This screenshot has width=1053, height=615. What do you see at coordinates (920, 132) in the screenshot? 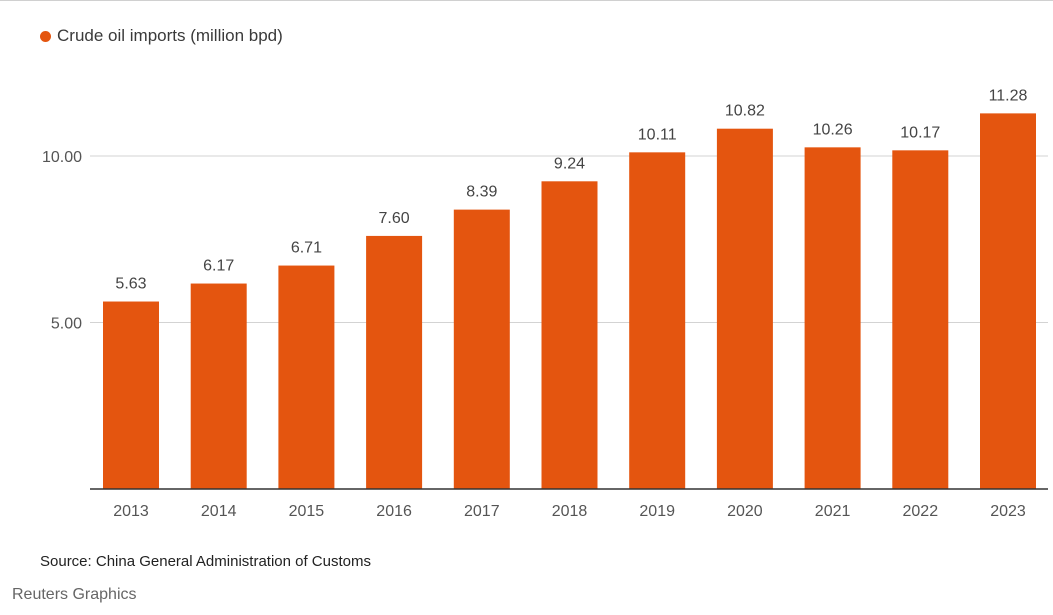
I see `data-label-2022: 10.17` at bounding box center [920, 132].